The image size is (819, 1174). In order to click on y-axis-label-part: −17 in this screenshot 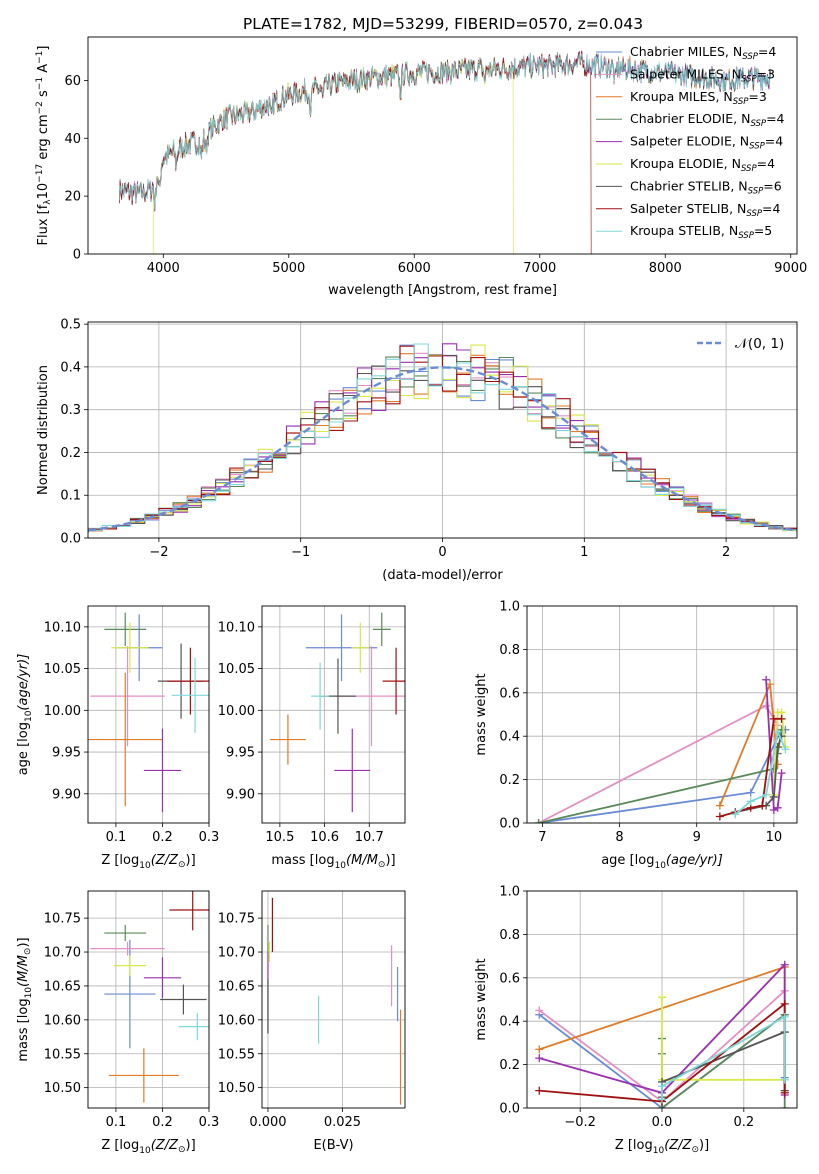, I will do `click(40, 173)`.